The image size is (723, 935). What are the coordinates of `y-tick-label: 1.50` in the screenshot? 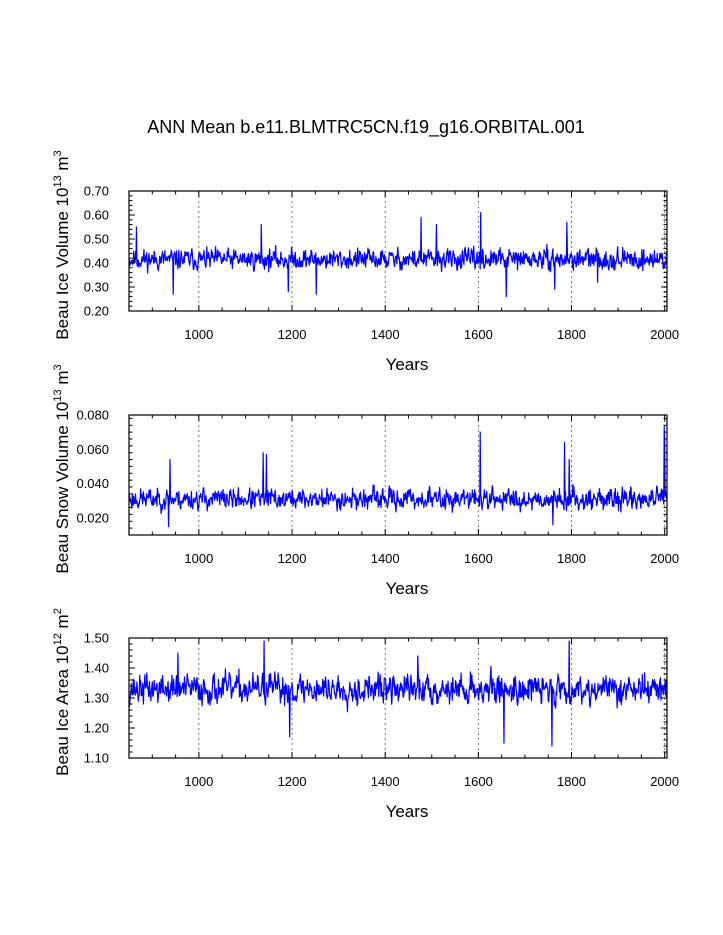 It's located at (96, 638).